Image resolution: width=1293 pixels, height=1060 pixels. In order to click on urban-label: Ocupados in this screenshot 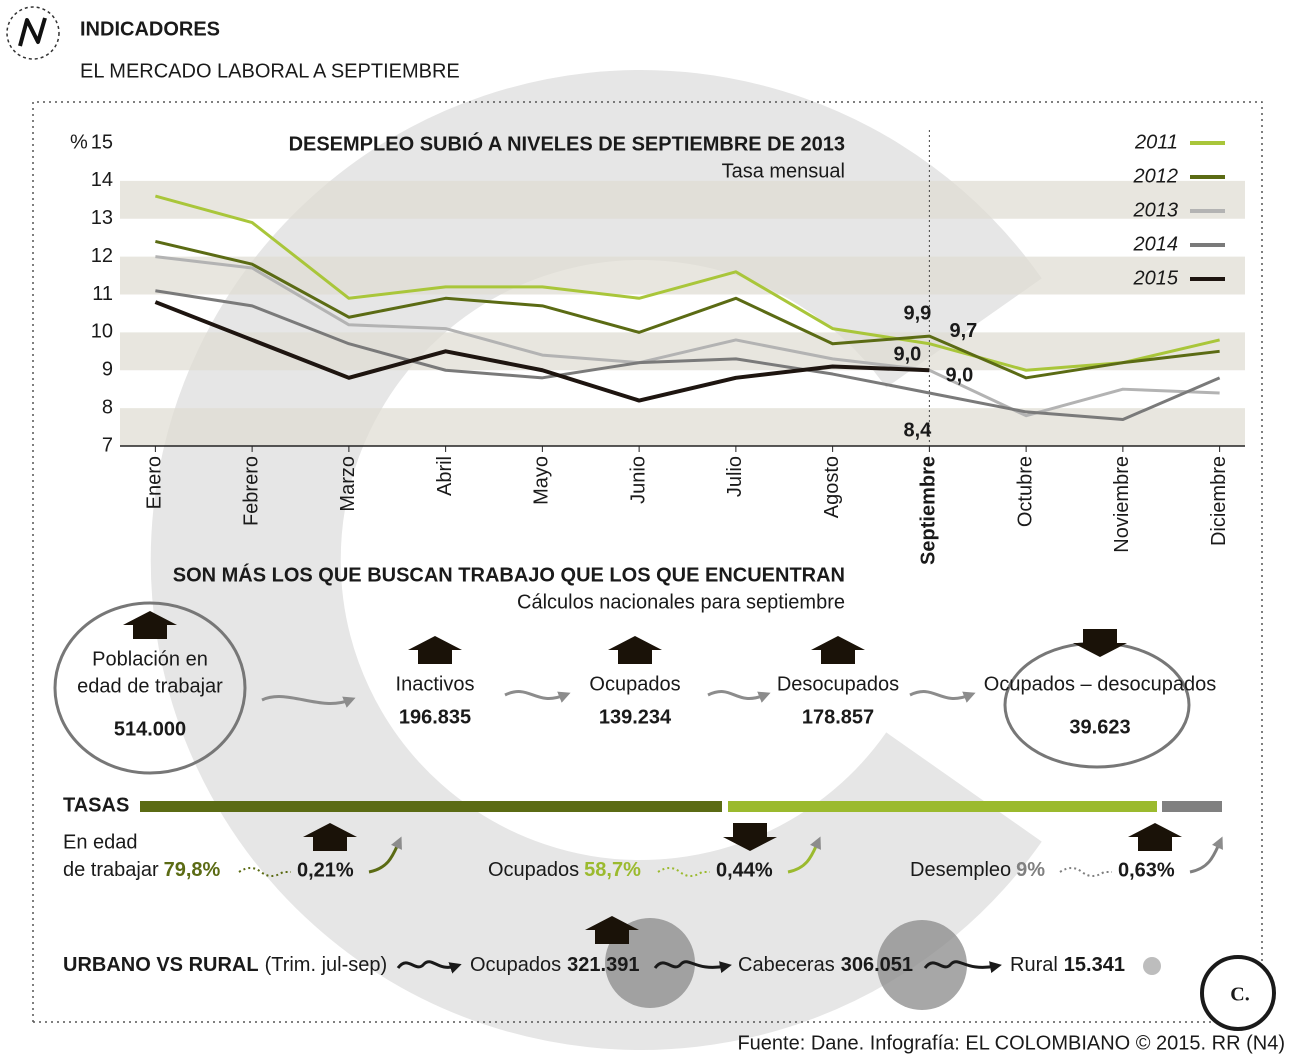, I will do `click(515, 965)`.